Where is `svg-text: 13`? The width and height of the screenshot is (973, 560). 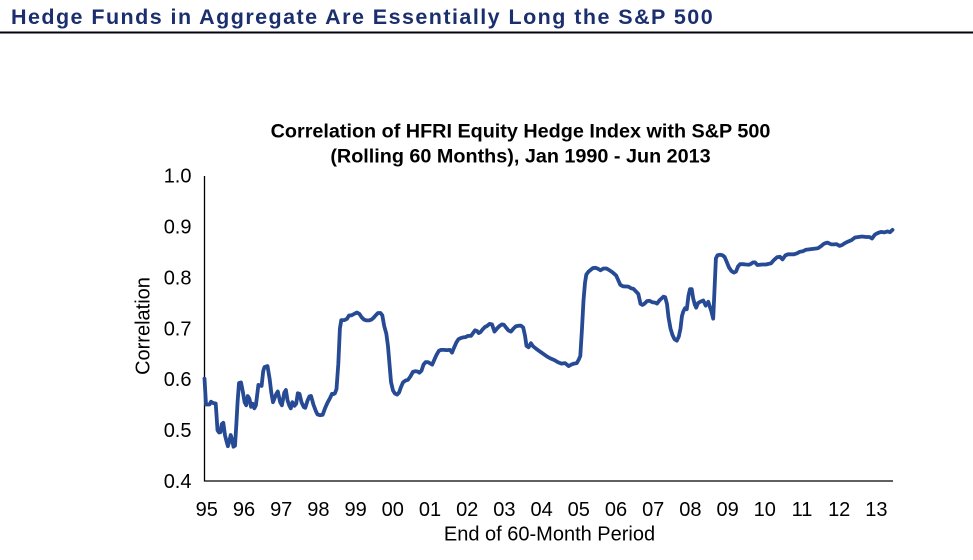 svg-text: 13 is located at coordinates (876, 510).